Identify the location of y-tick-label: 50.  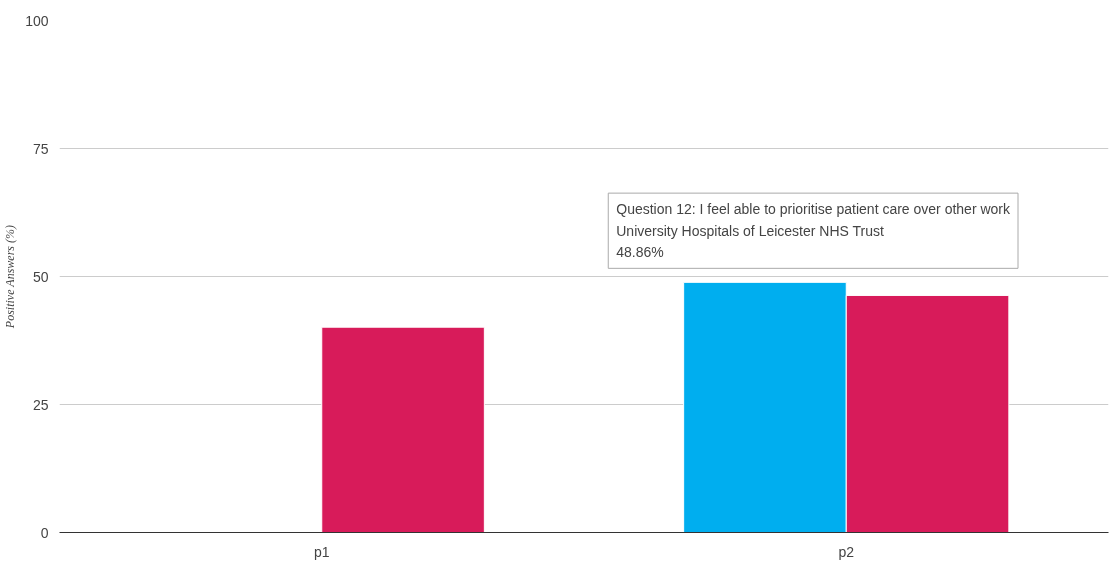
(40, 276).